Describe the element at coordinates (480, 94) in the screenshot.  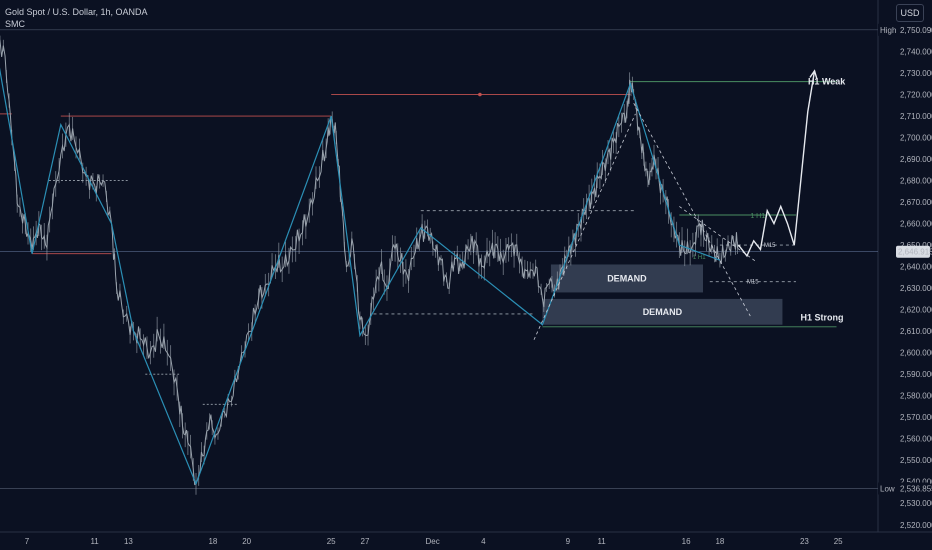
I see `resistance-marker` at that location.